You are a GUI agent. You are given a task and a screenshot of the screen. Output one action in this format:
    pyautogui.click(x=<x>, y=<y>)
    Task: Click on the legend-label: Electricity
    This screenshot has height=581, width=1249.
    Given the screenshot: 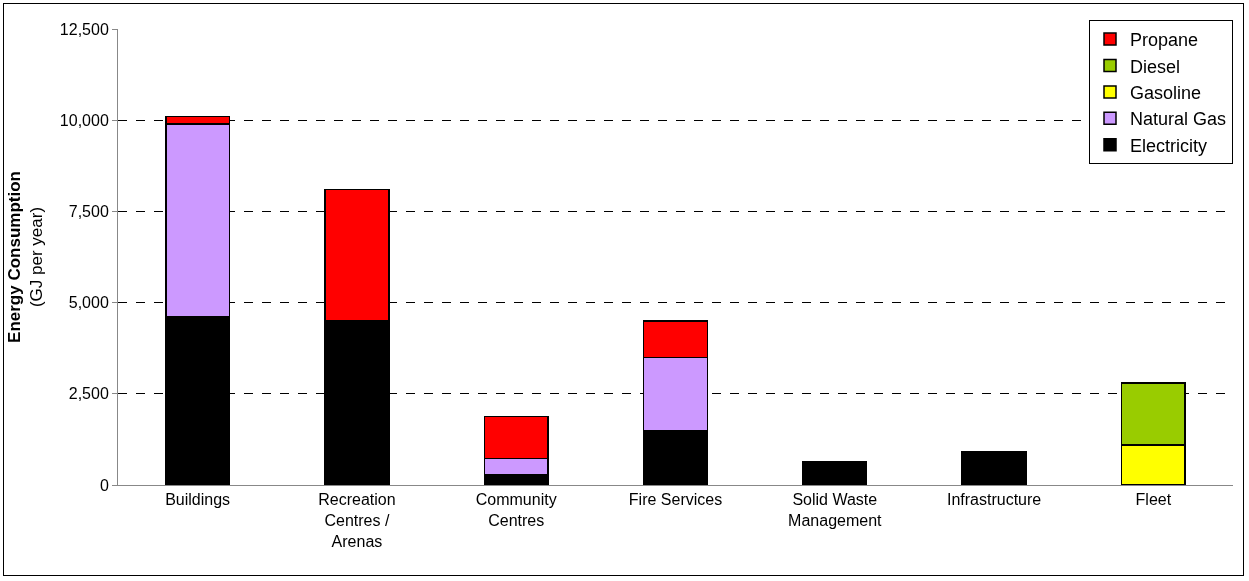 What is the action you would take?
    pyautogui.click(x=1169, y=145)
    